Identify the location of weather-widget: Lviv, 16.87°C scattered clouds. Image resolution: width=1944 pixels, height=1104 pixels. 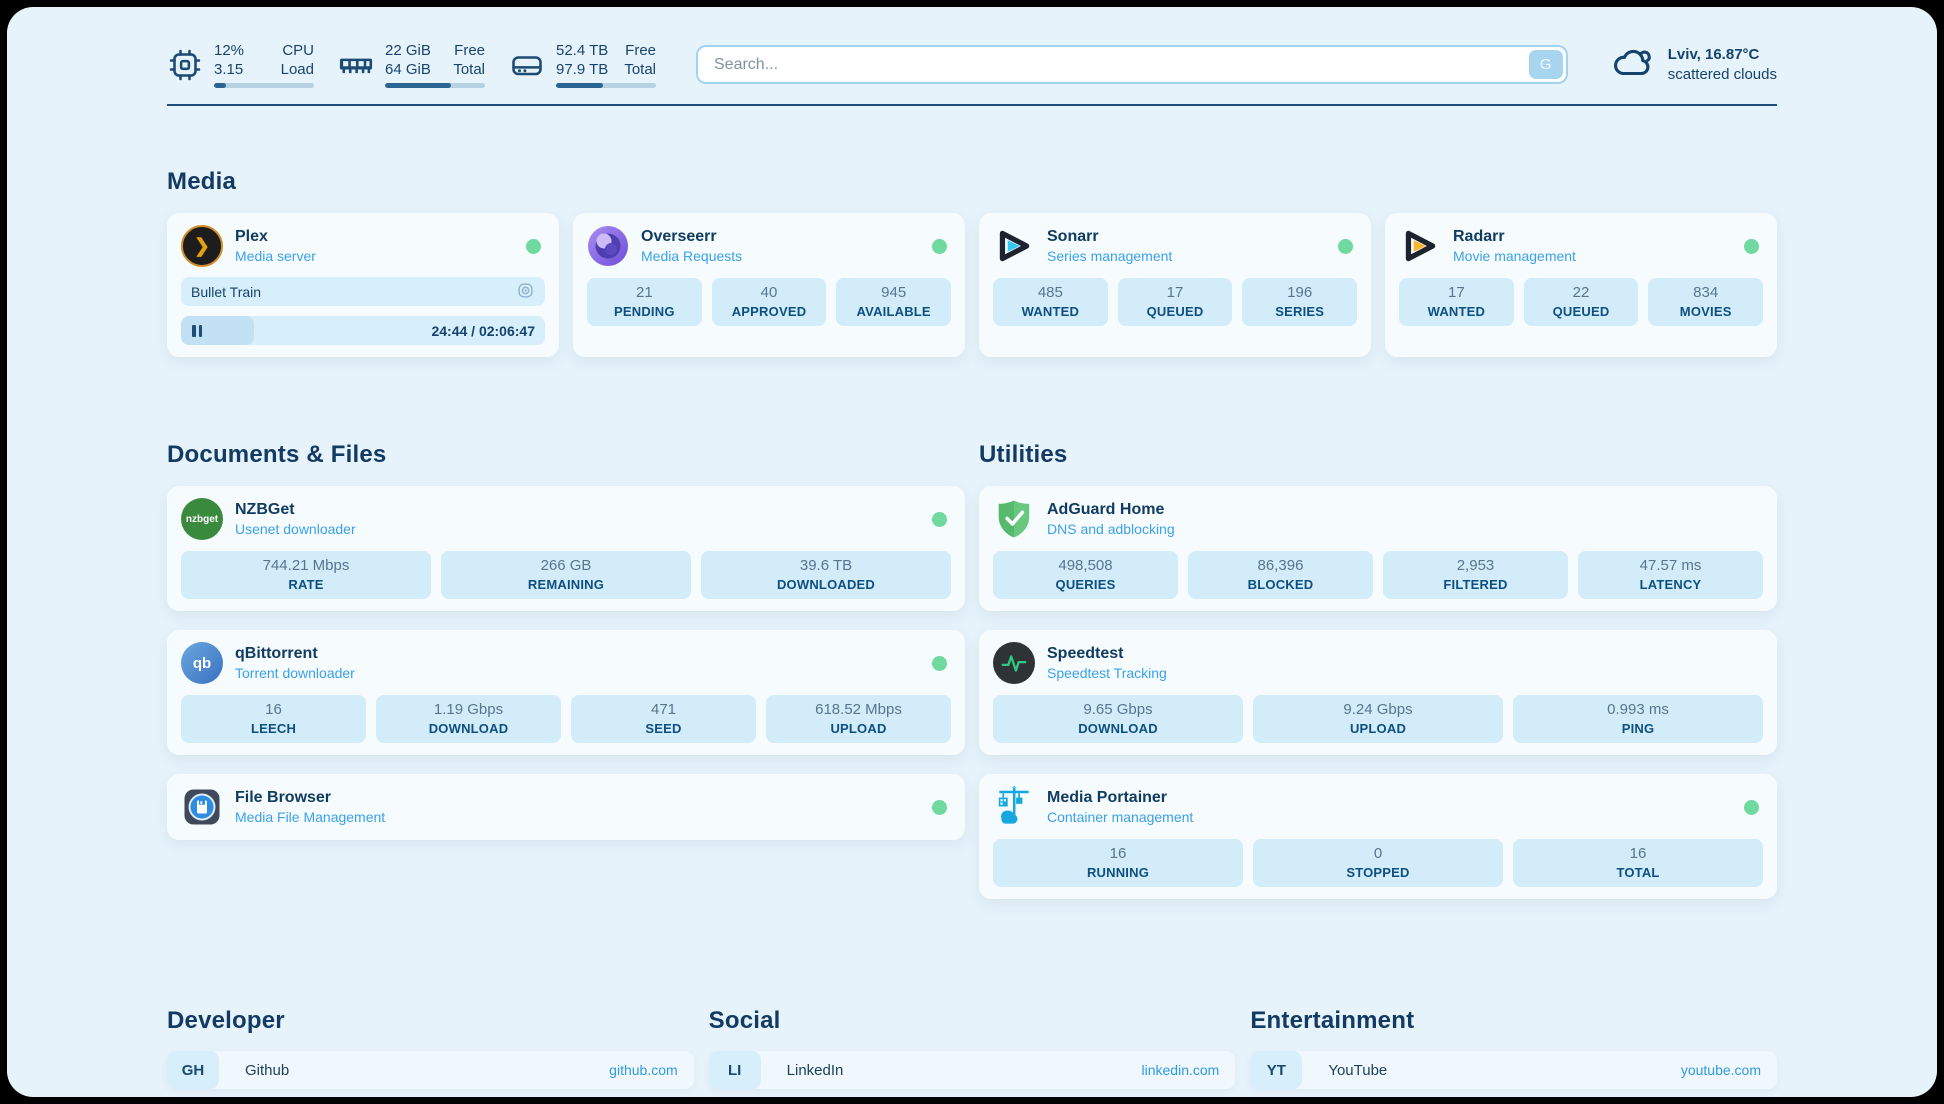
(1693, 64).